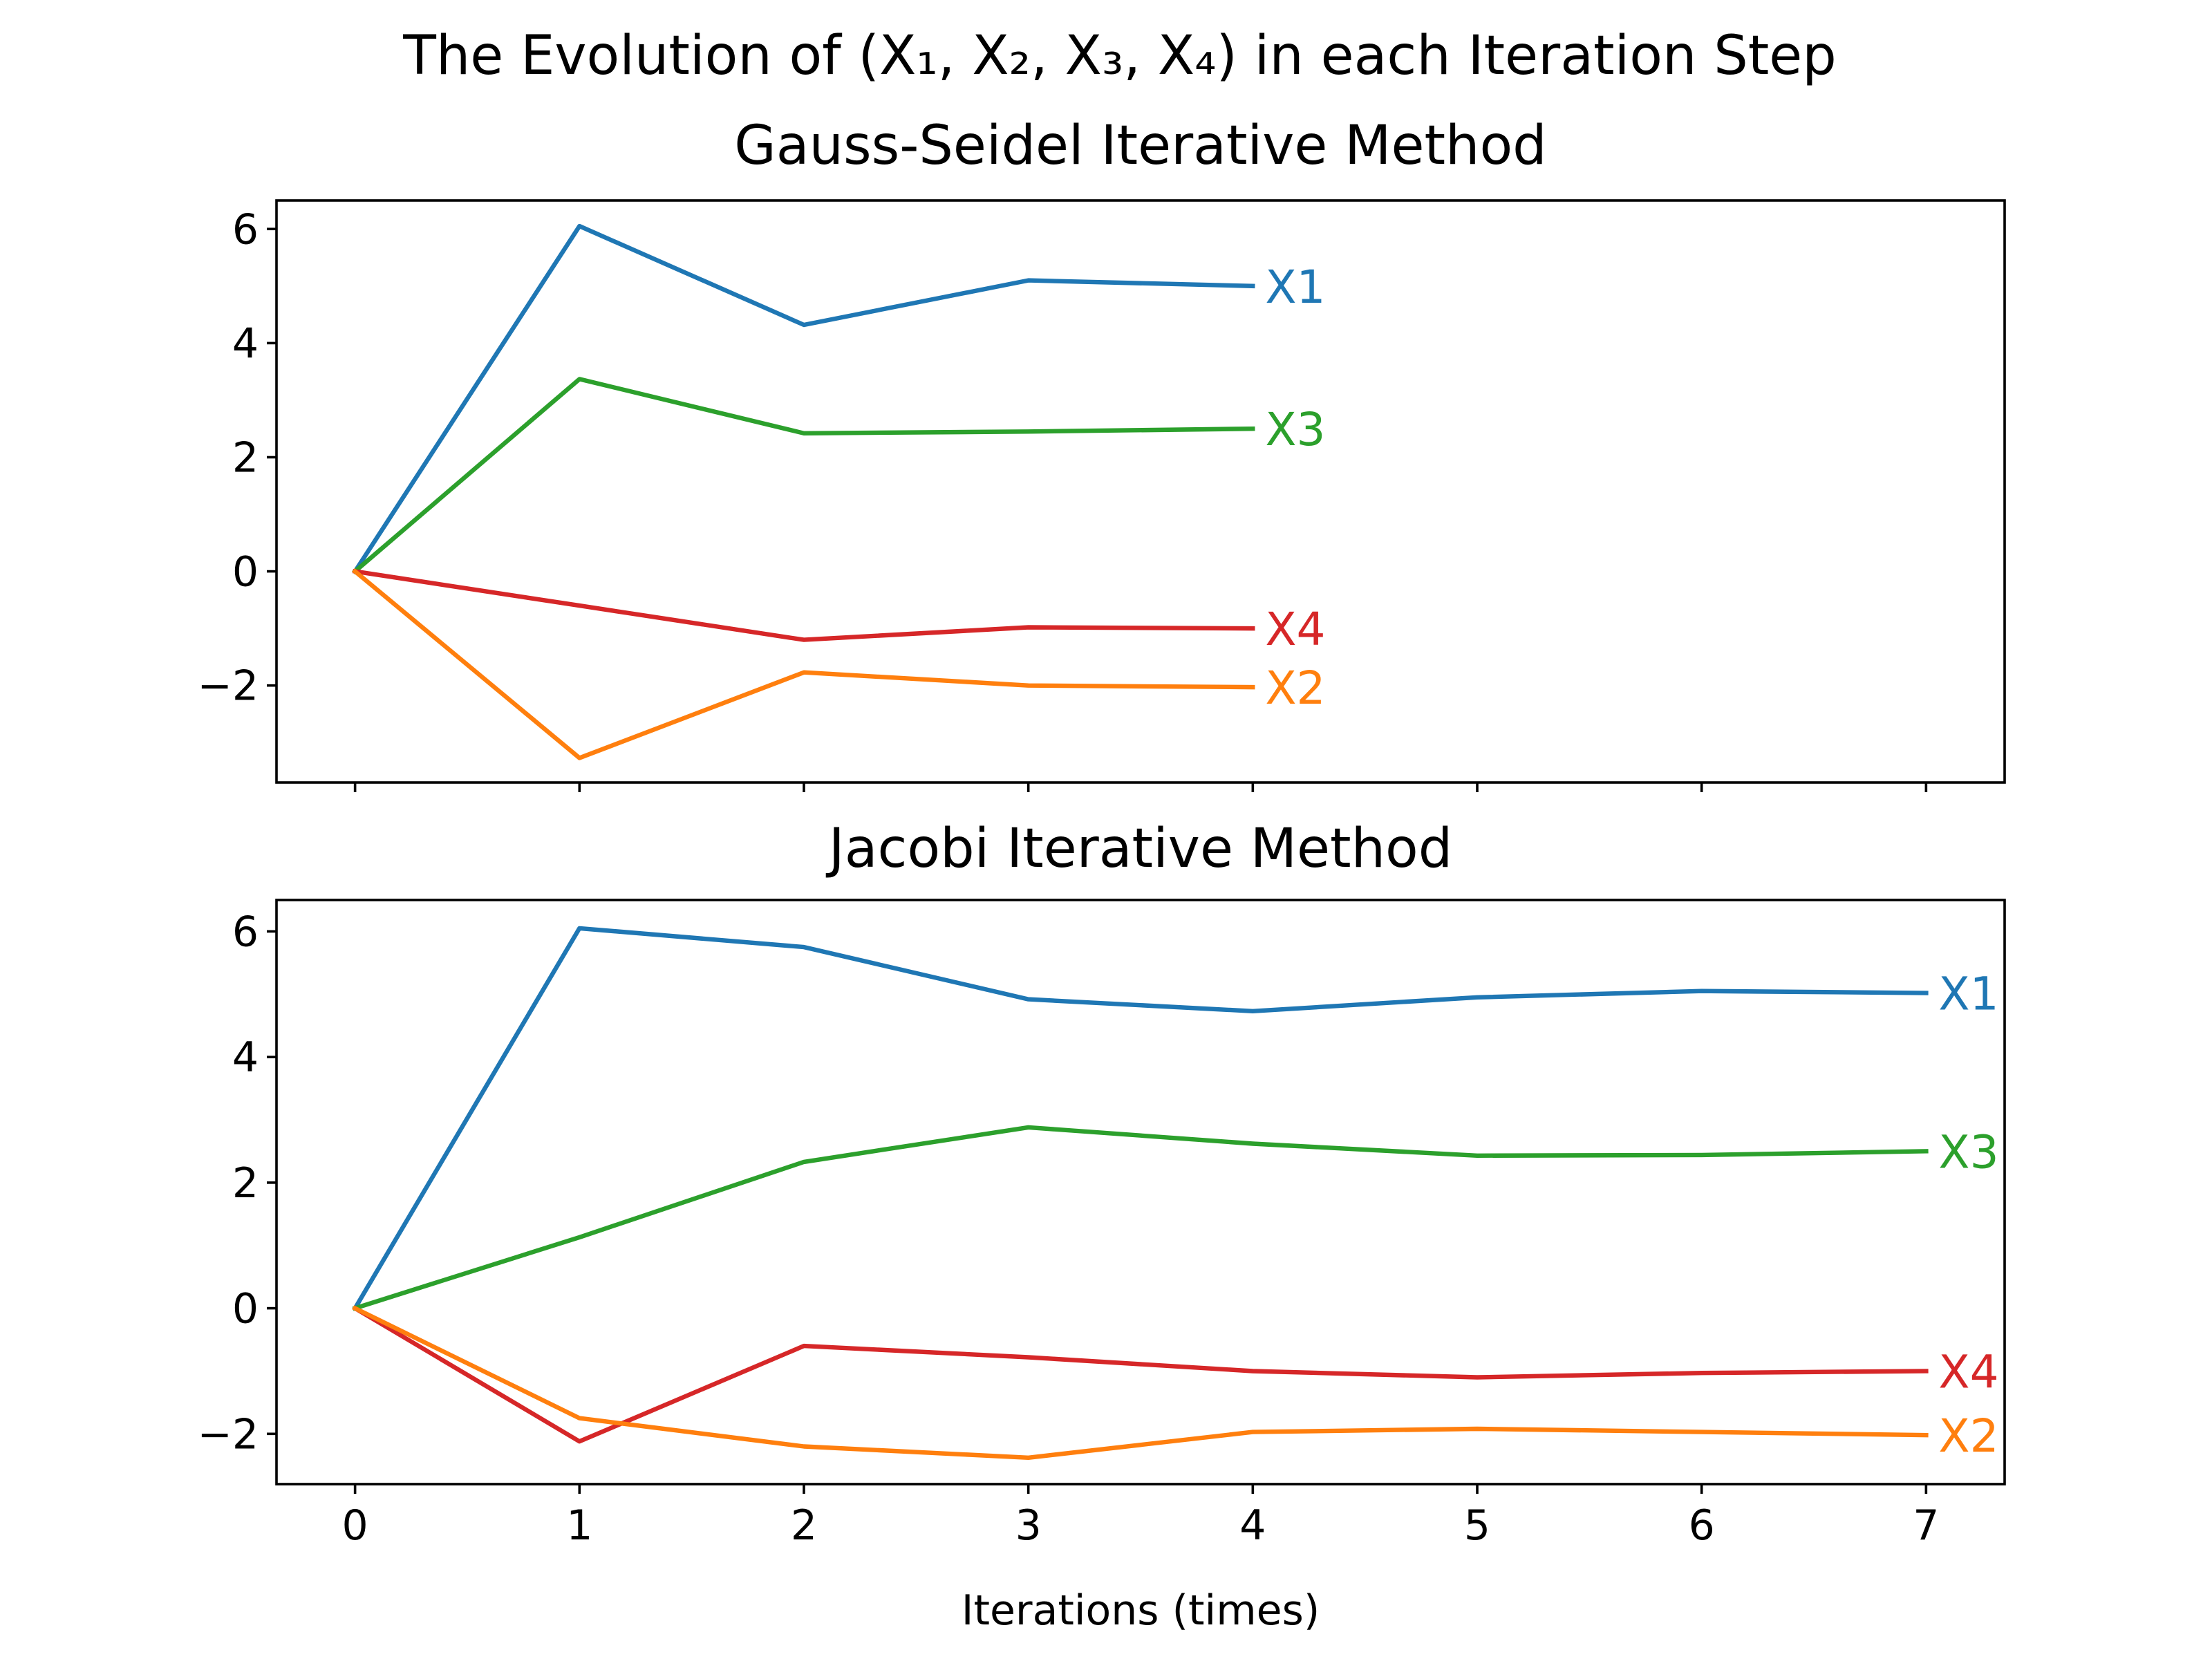  What do you see at coordinates (803, 605) in the screenshot?
I see `gauss-seidel-series-x4-line` at bounding box center [803, 605].